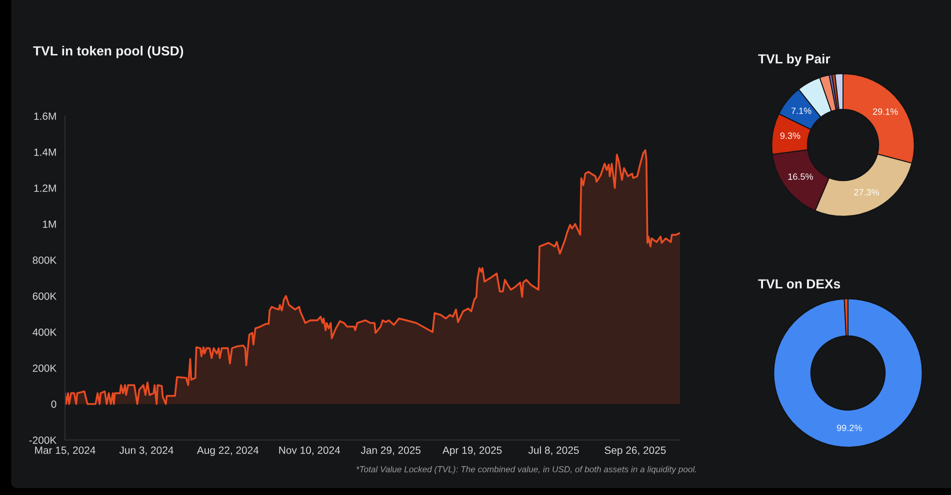 The image size is (951, 495). I want to click on text: *Total Value Locked (TVL): The combined value, in USD, of both assets in a liquidity pool., so click(526, 470).